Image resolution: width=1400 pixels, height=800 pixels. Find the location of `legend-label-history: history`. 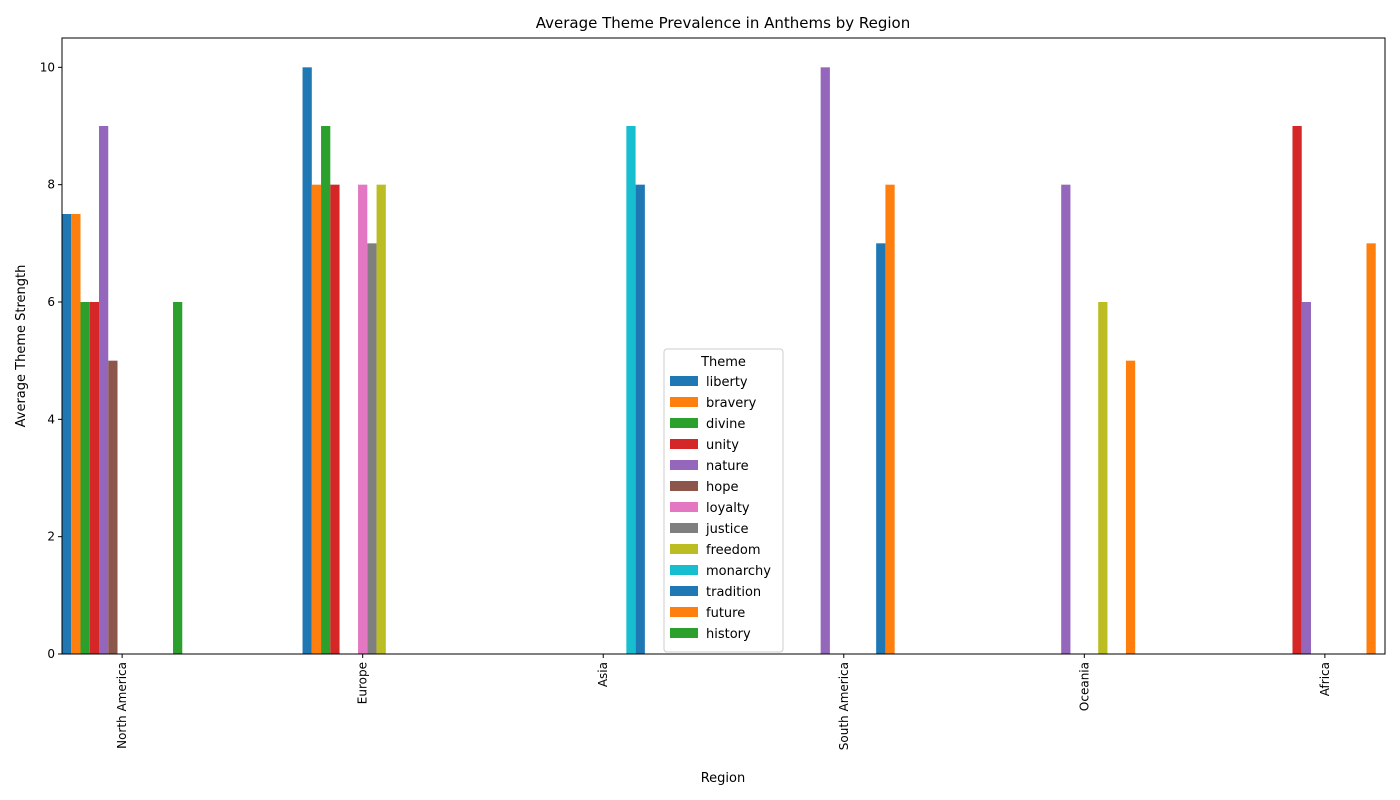

legend-label-history: history is located at coordinates (728, 634).